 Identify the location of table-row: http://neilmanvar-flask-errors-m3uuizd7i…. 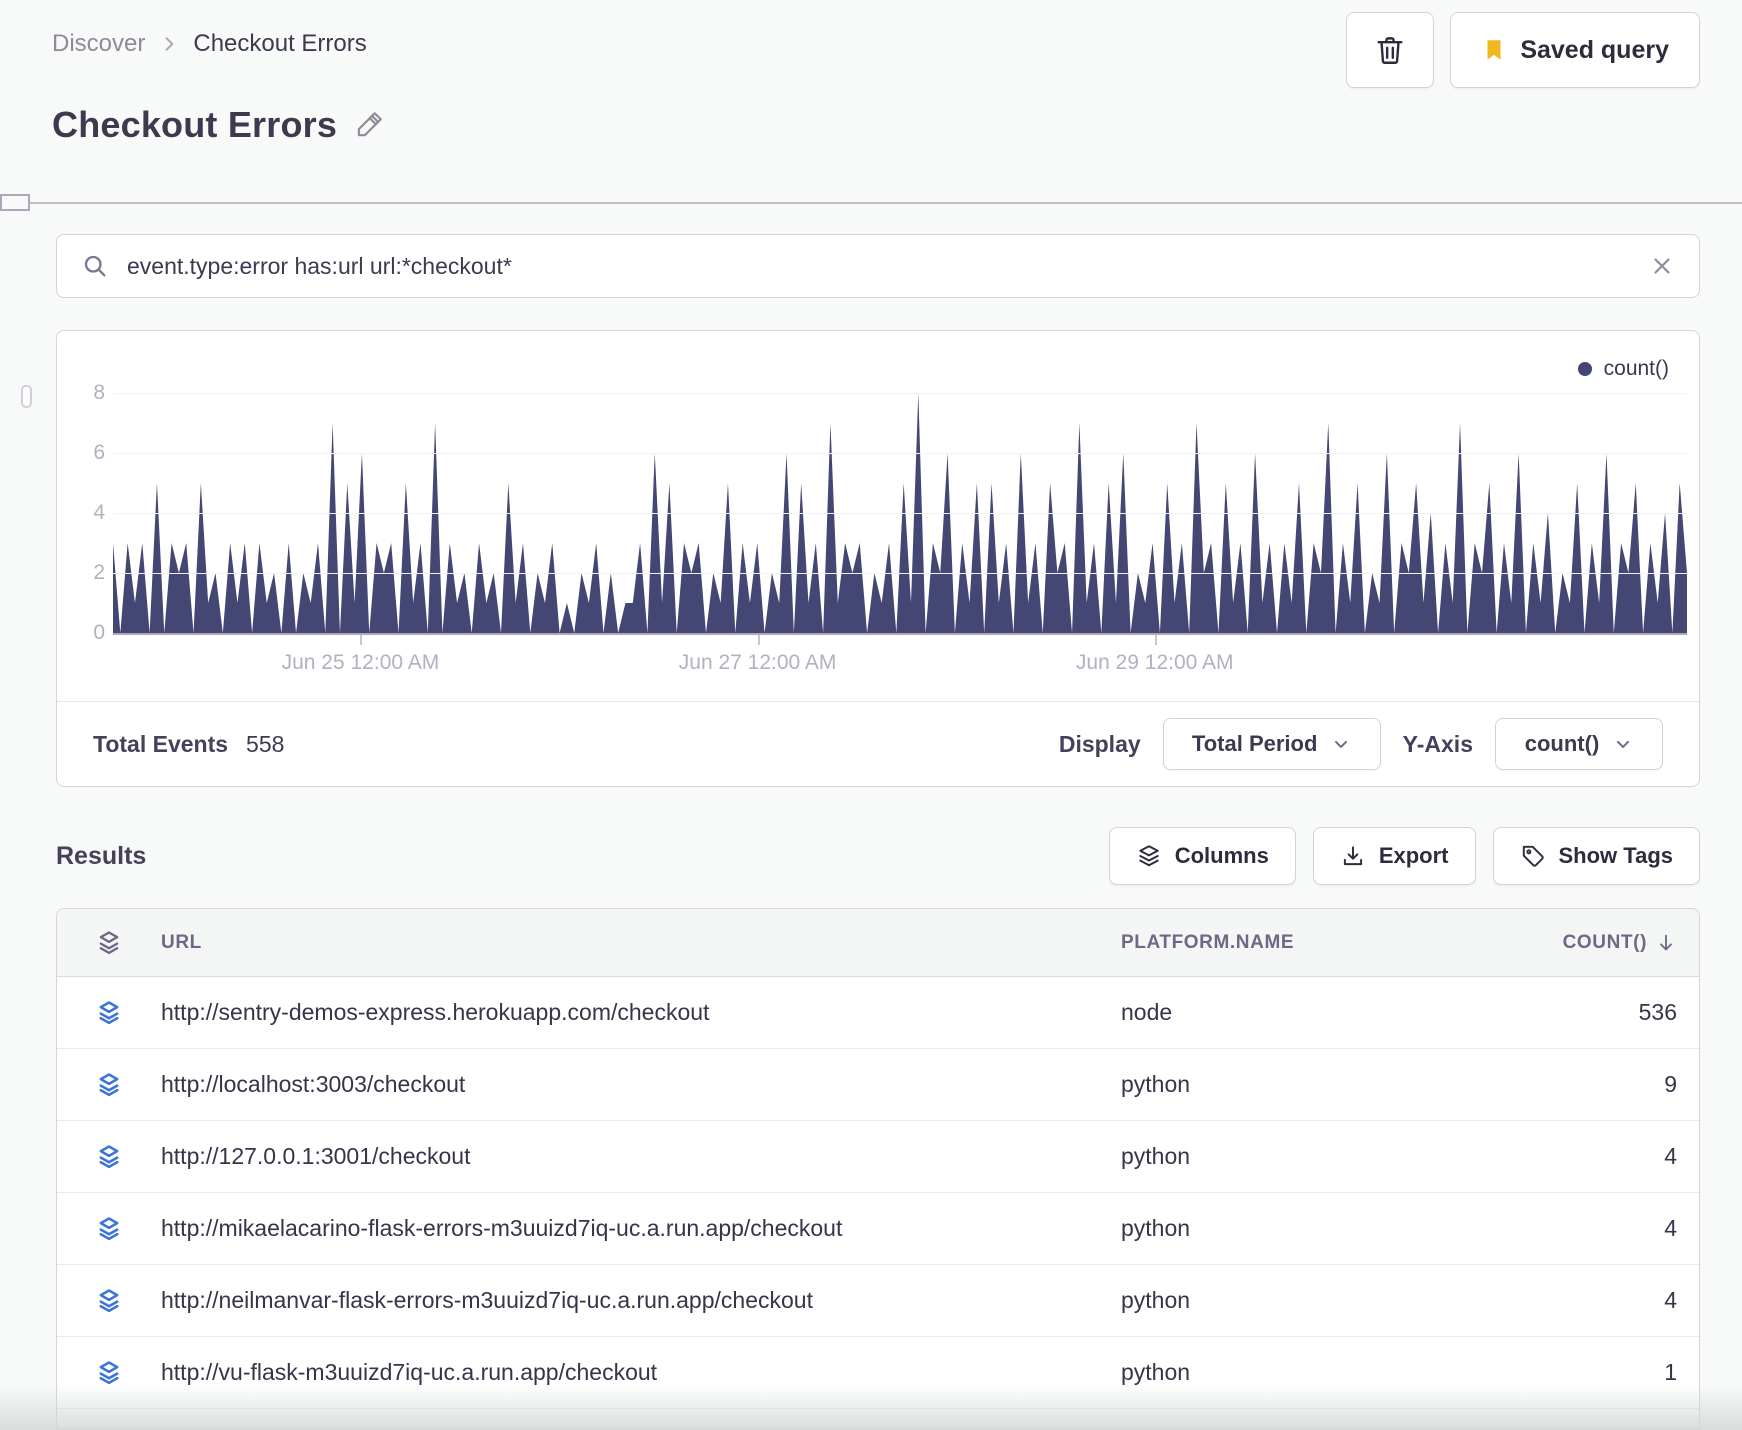
(878, 1301).